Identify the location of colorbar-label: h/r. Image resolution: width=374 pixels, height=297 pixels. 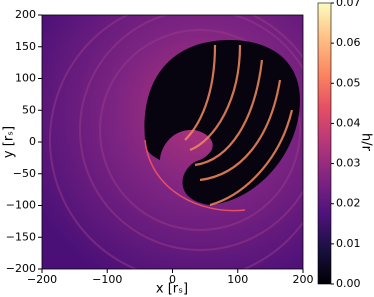
(366, 142).